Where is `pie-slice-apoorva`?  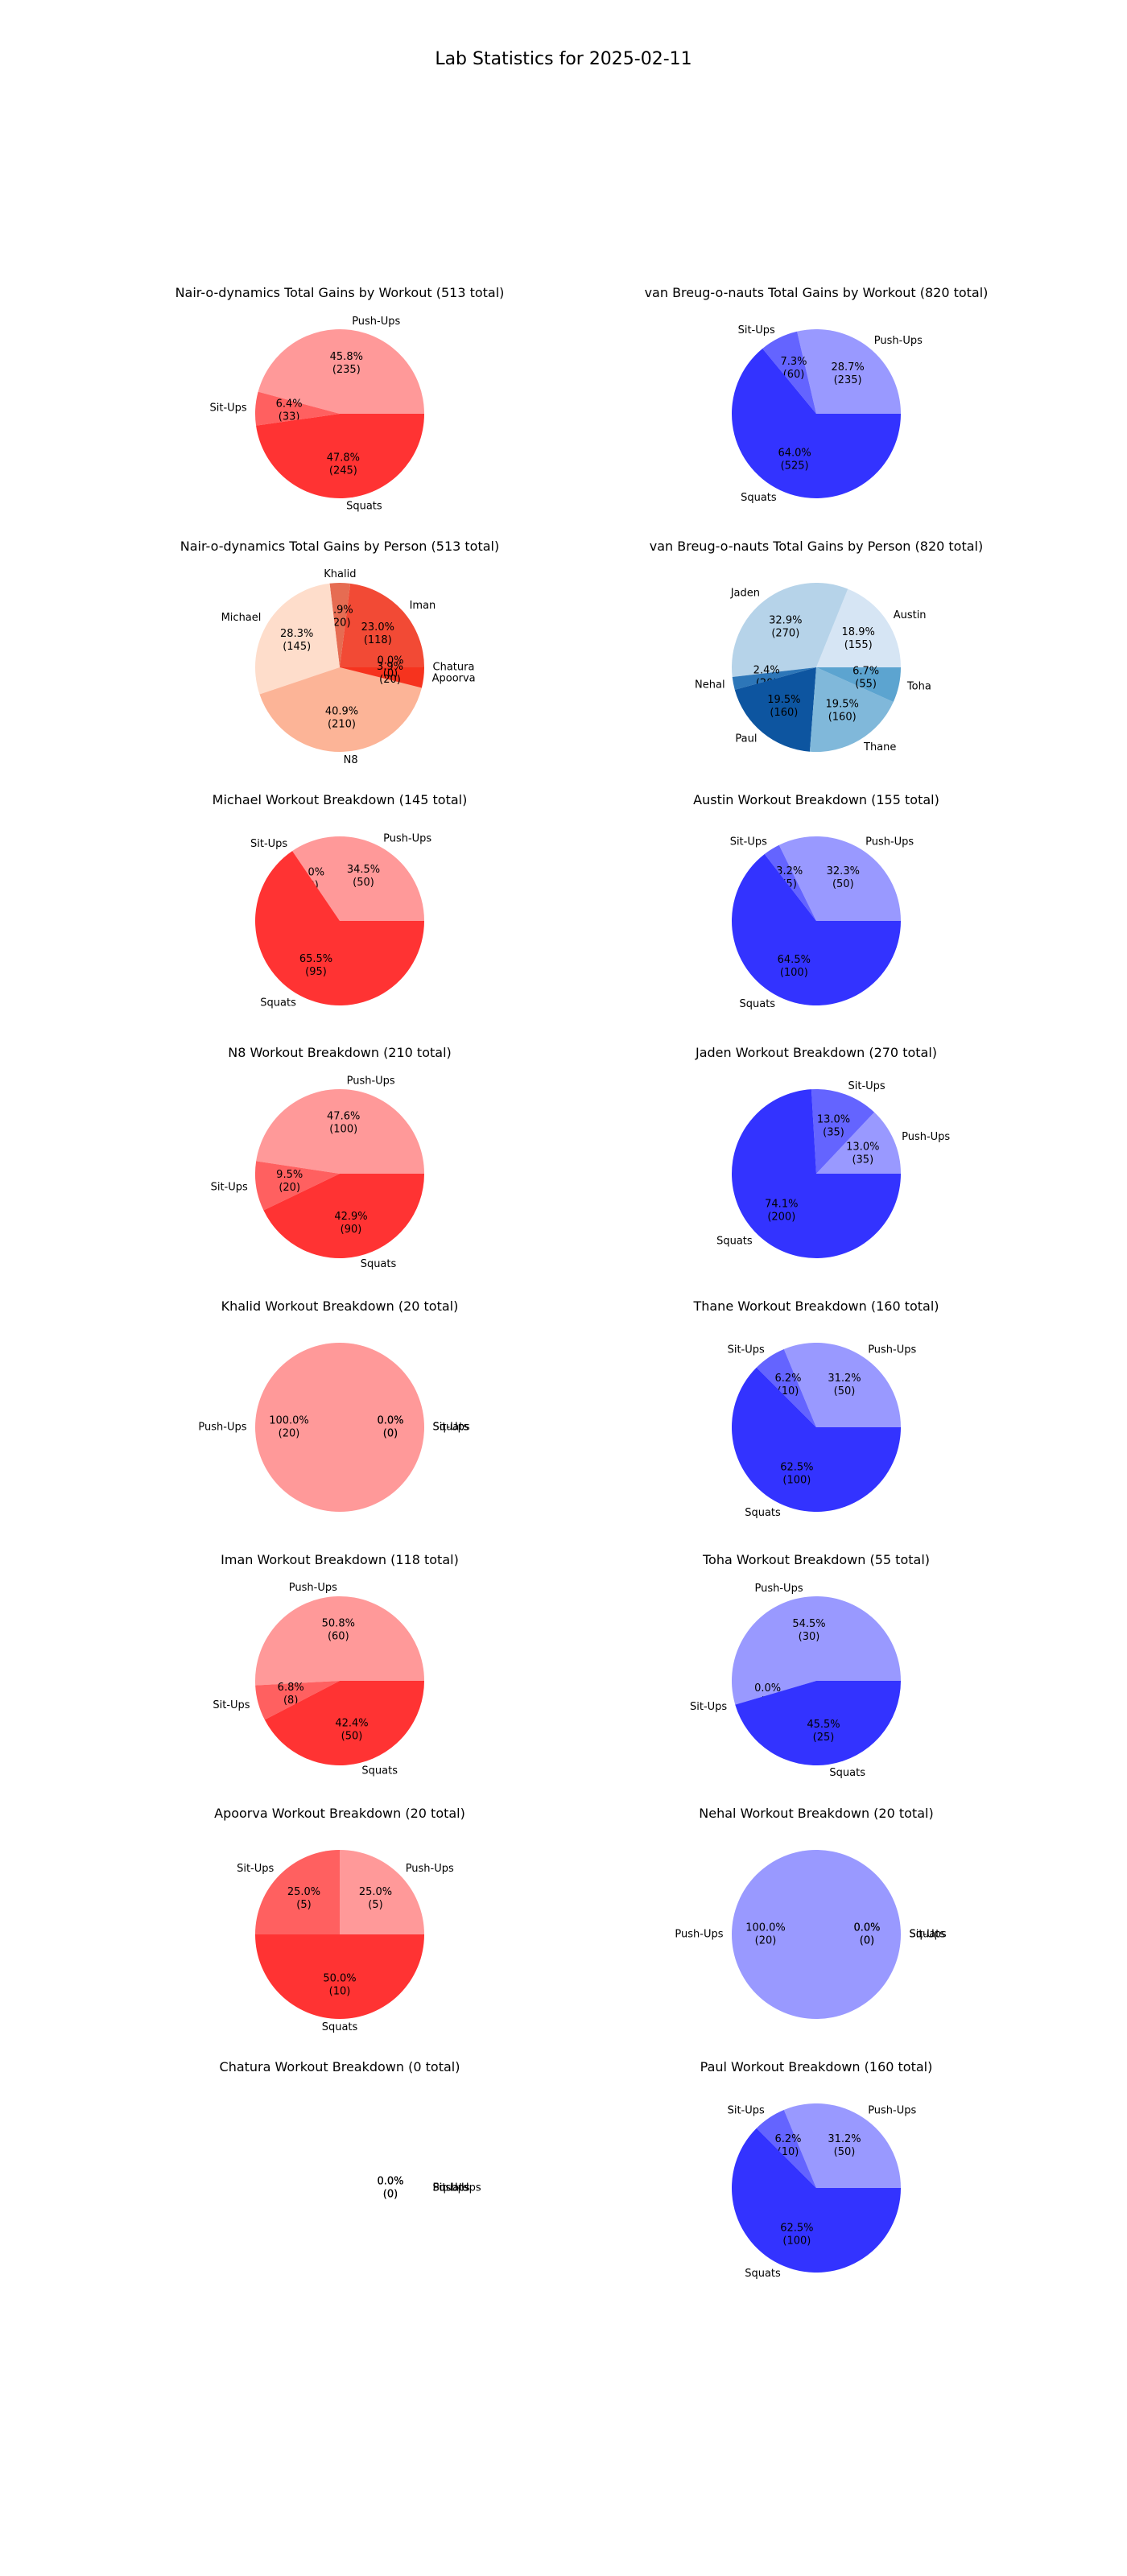
pie-slice-apoorva is located at coordinates (382, 677).